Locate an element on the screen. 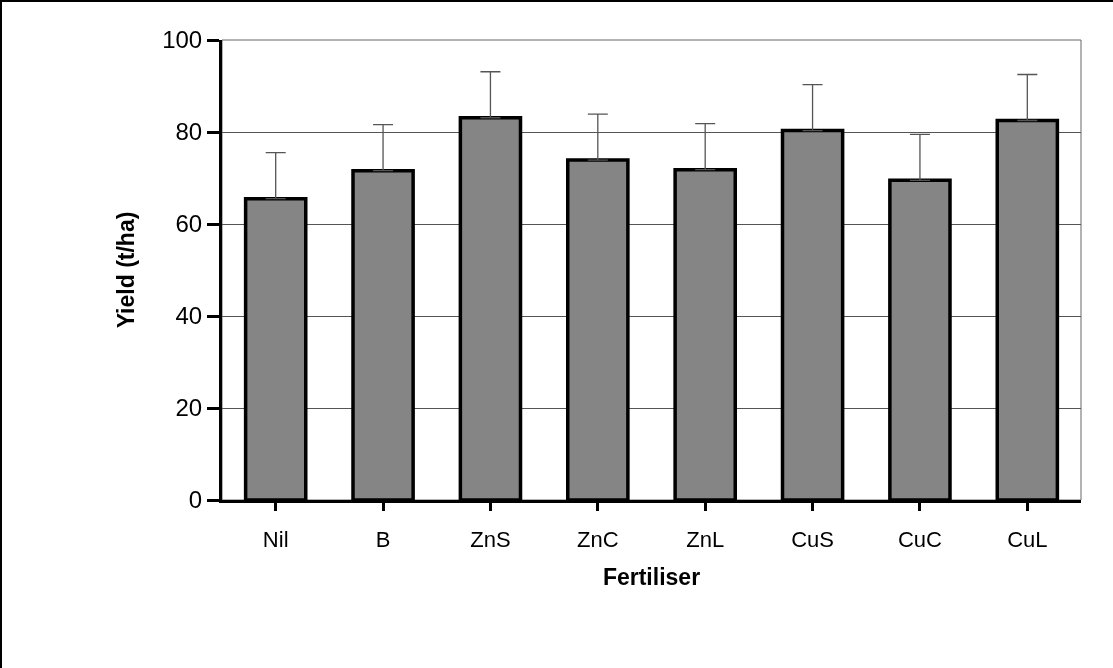  y-tick-label: 20 is located at coordinates (189, 408).